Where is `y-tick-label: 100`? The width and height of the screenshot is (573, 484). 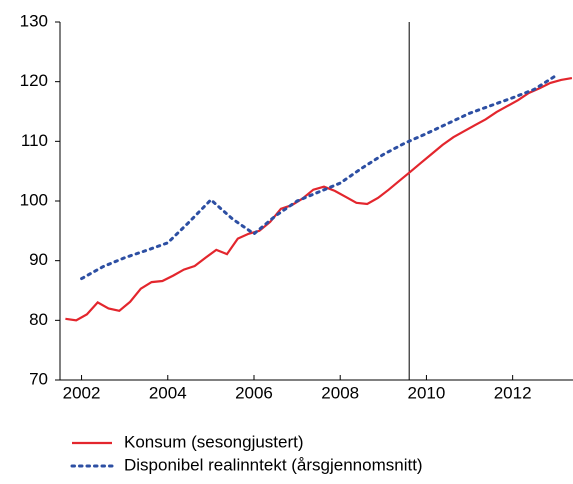 y-tick-label: 100 is located at coordinates (34, 199).